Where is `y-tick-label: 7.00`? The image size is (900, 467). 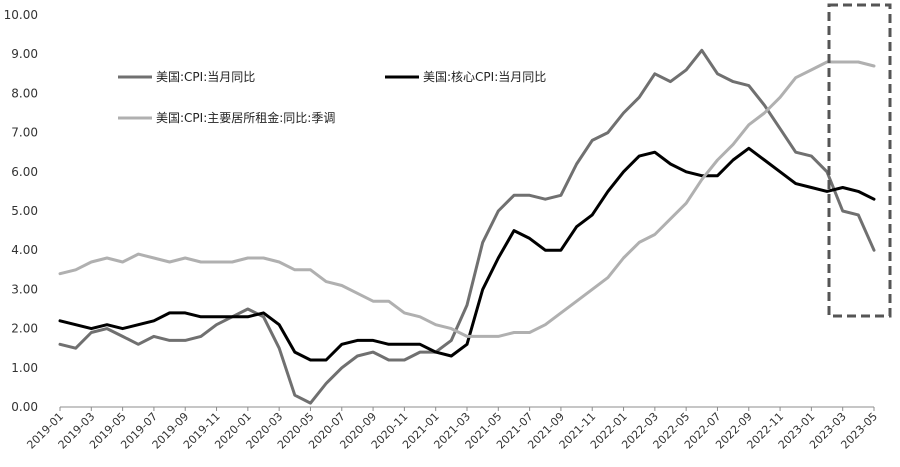
y-tick-label: 7.00 is located at coordinates (24, 133).